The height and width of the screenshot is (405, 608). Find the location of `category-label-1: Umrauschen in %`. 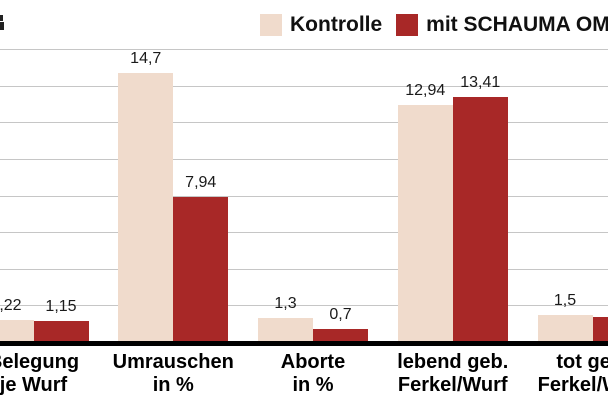

category-label-1: Umrauschen in % is located at coordinates (173, 374).